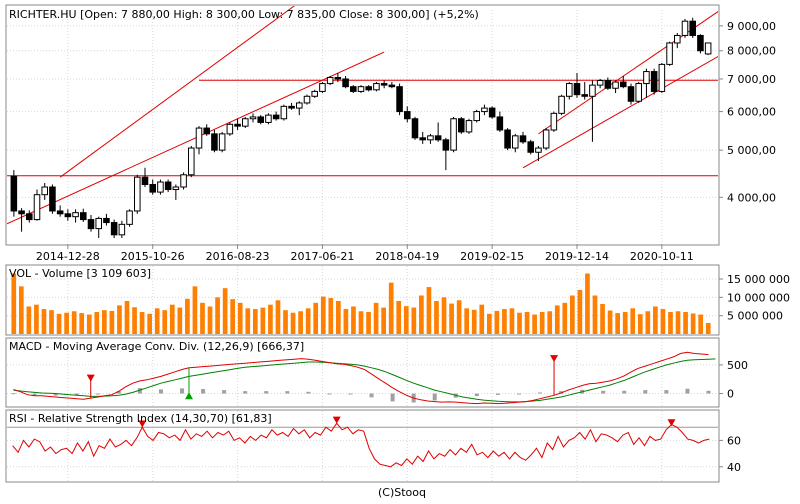 The height and width of the screenshot is (504, 800). What do you see at coordinates (402, 492) in the screenshot?
I see `copyright-text: (C)Stooq` at bounding box center [402, 492].